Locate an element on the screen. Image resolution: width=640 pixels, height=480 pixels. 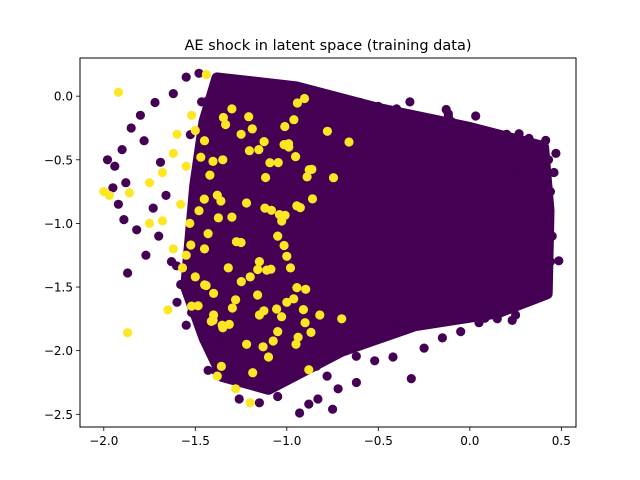
y-tick-label: −2.0 is located at coordinates (58, 351).